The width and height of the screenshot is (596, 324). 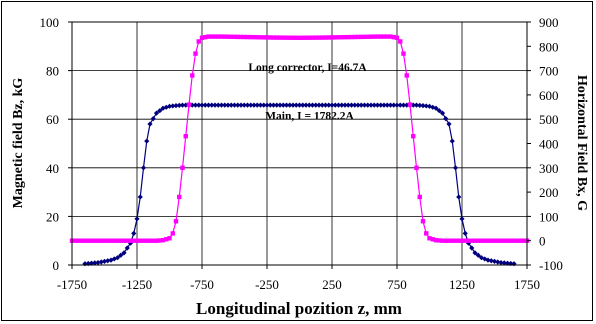 I want to click on x-tick-label: 1250, so click(x=462, y=284).